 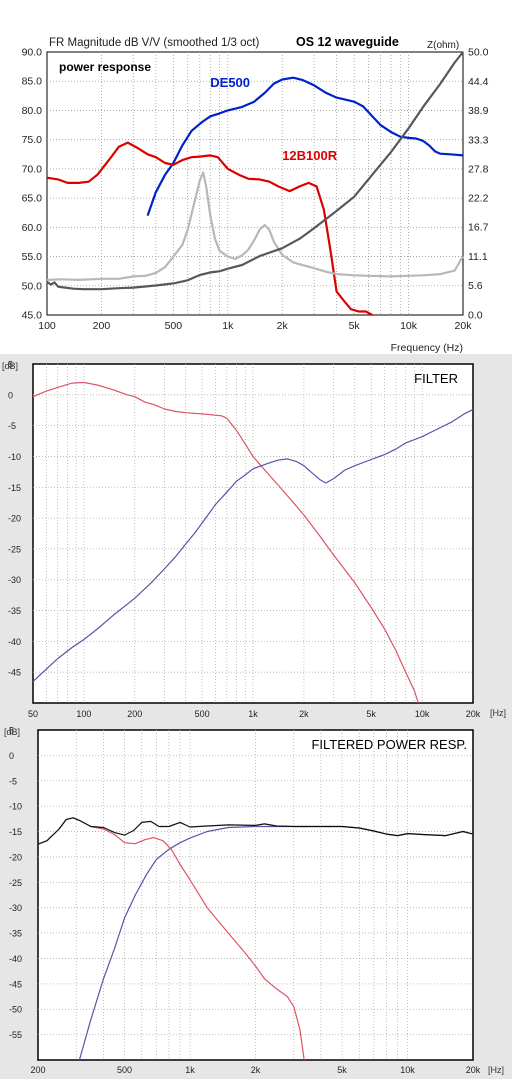 What do you see at coordinates (478, 111) in the screenshot?
I see `y2-tick-label: 38.9` at bounding box center [478, 111].